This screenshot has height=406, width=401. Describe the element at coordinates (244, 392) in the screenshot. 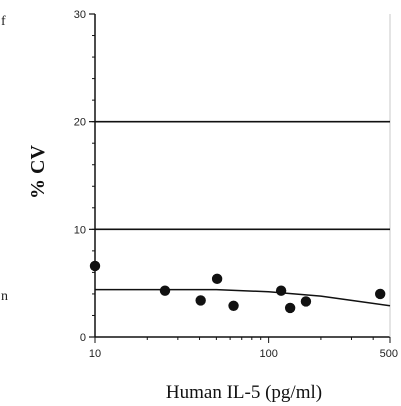

I see `x-axis-label: Human IL-5 (pg/ml)` at that location.